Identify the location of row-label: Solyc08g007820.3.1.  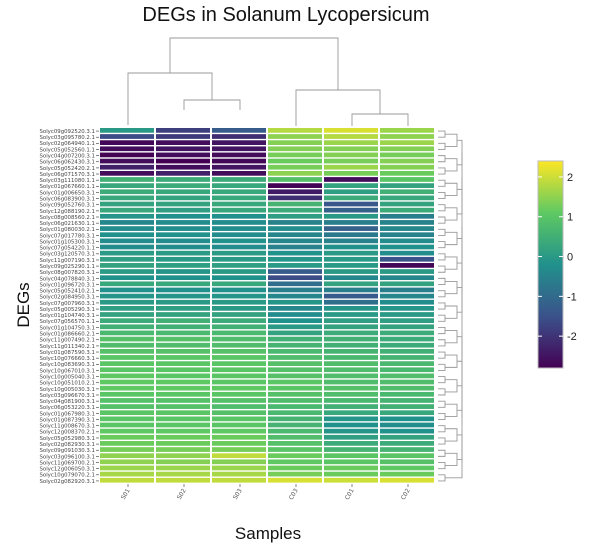
(67, 273).